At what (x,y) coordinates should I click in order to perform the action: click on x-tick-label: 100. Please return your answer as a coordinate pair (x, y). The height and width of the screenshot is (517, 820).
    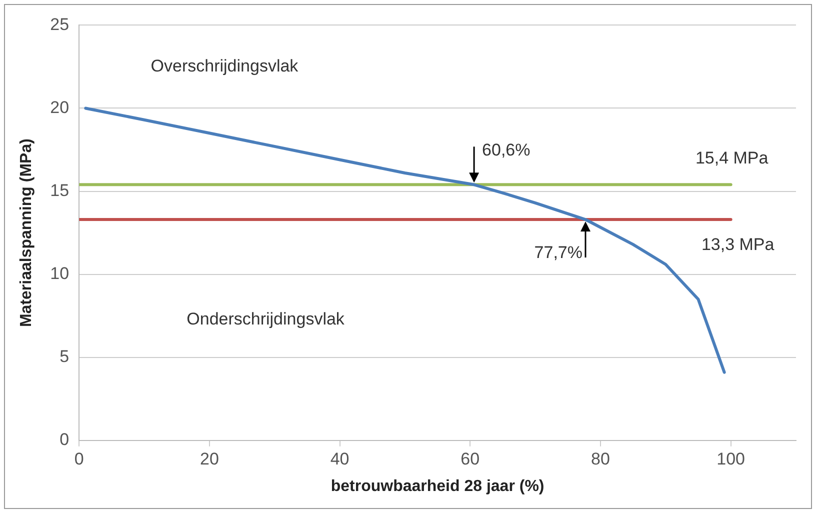
    Looking at the image, I should click on (731, 458).